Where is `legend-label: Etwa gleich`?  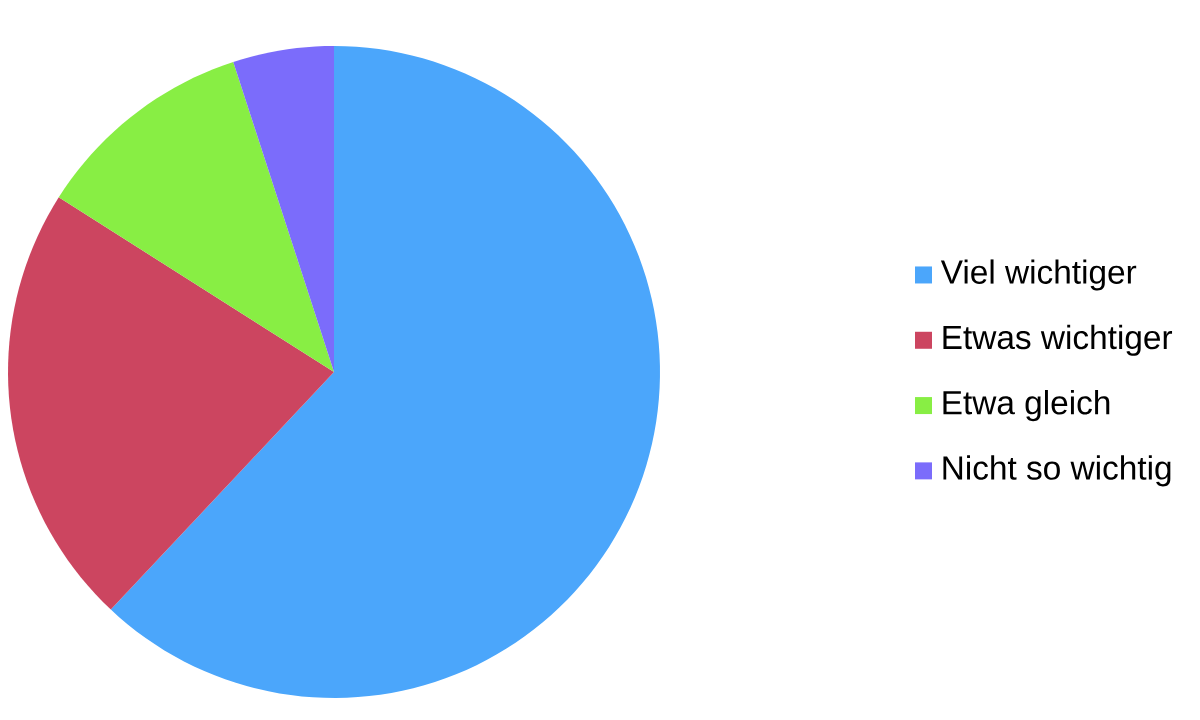 legend-label: Etwa gleich is located at coordinates (1026, 406).